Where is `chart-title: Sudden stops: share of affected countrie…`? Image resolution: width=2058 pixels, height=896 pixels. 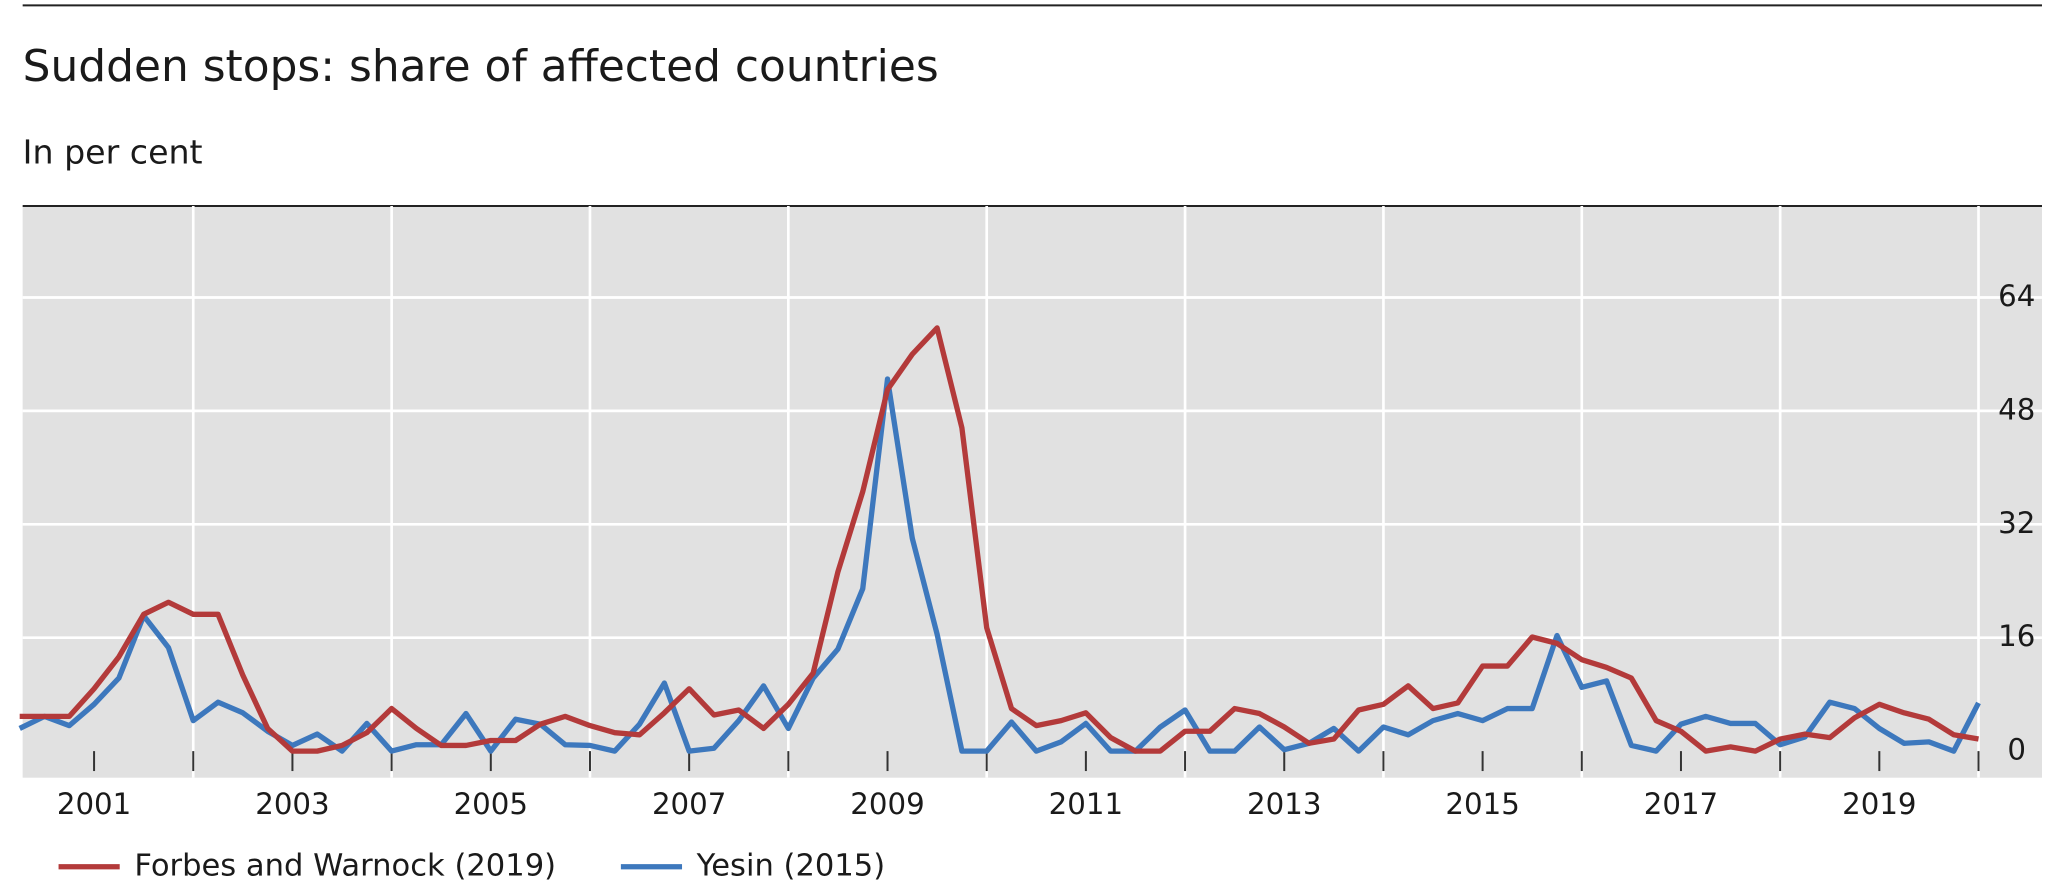
chart-title: Sudden stops: share of affected countrie… is located at coordinates (481, 66).